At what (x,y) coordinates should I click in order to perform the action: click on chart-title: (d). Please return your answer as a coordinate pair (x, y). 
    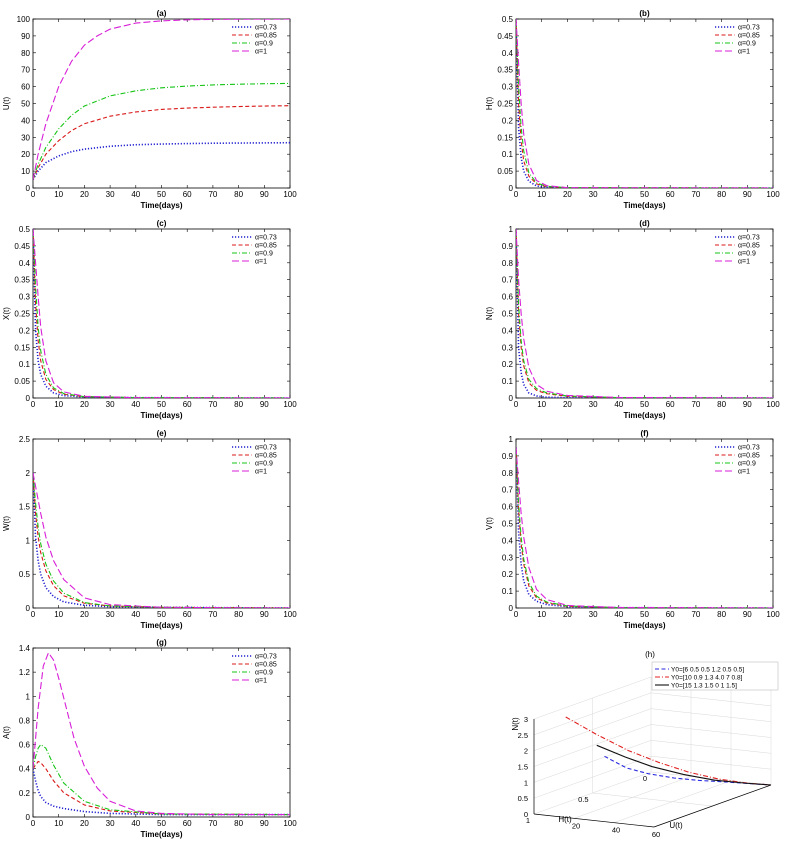
    Looking at the image, I should click on (644, 223).